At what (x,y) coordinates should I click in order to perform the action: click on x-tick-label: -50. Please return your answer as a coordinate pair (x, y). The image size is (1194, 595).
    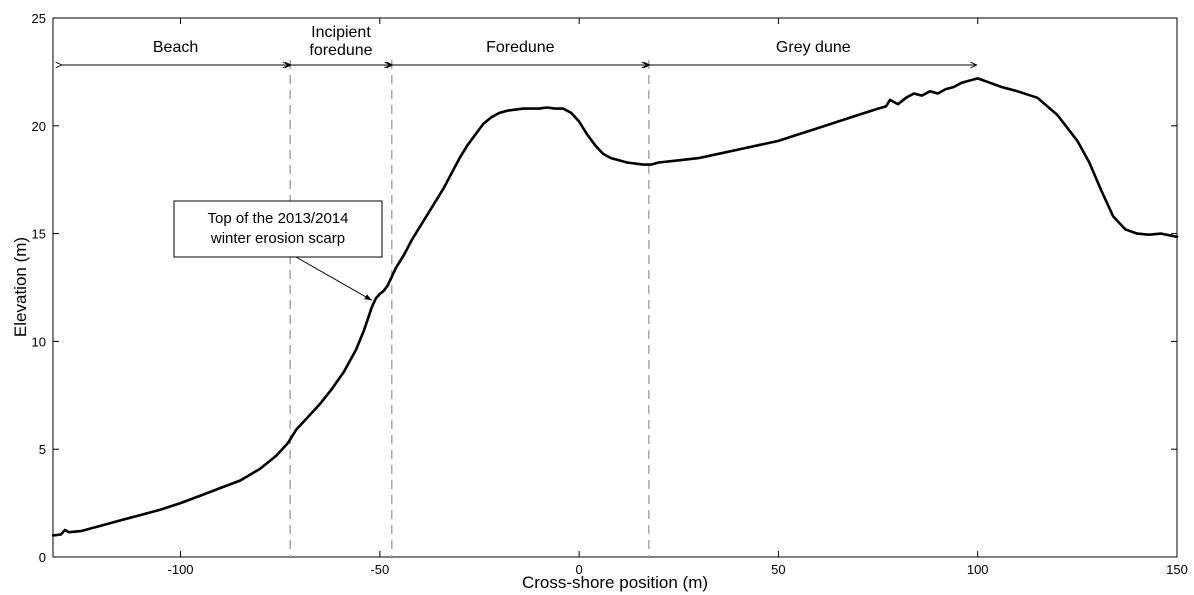
    Looking at the image, I should click on (379, 569).